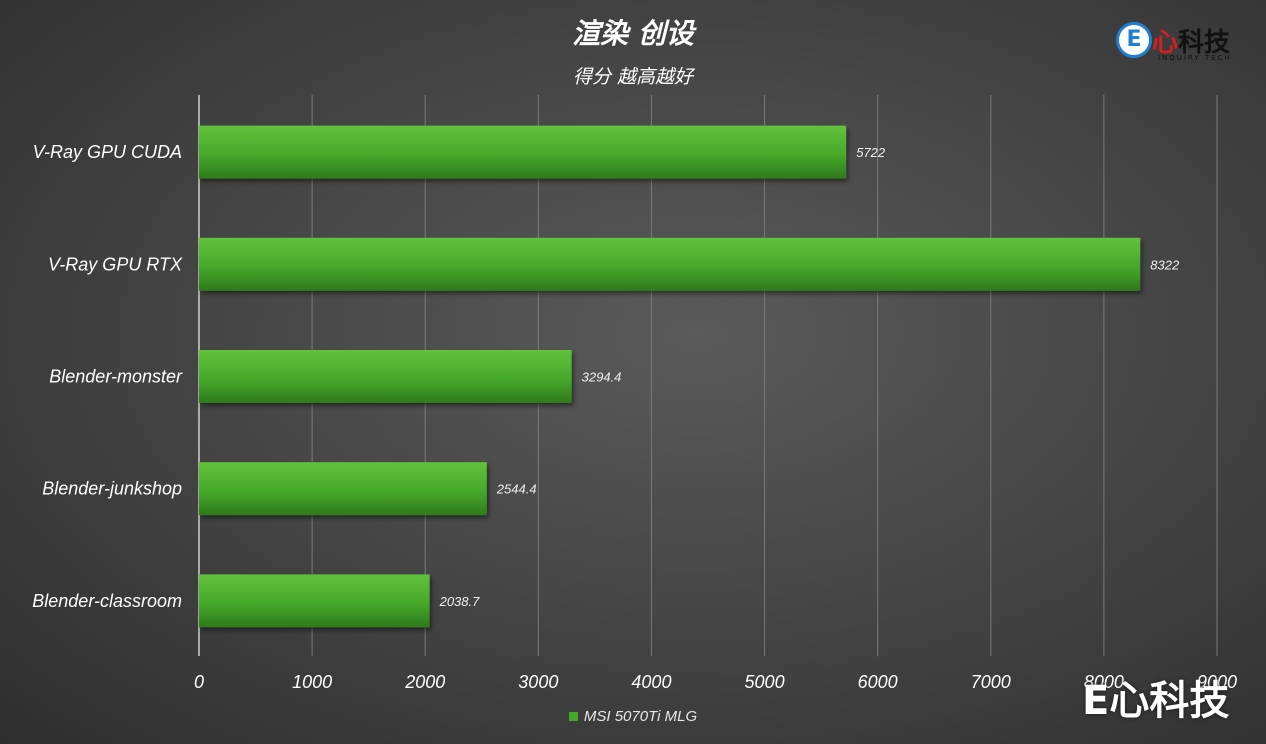  I want to click on x-tick-label: 0, so click(199, 682).